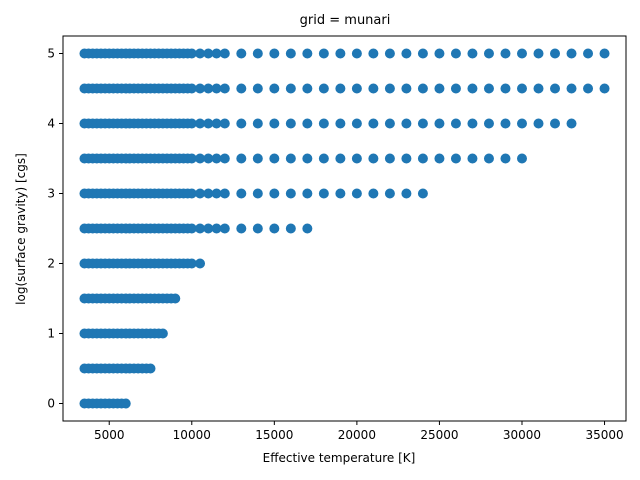 The height and width of the screenshot is (480, 640). What do you see at coordinates (51, 194) in the screenshot?
I see `y-tick-label: 3` at bounding box center [51, 194].